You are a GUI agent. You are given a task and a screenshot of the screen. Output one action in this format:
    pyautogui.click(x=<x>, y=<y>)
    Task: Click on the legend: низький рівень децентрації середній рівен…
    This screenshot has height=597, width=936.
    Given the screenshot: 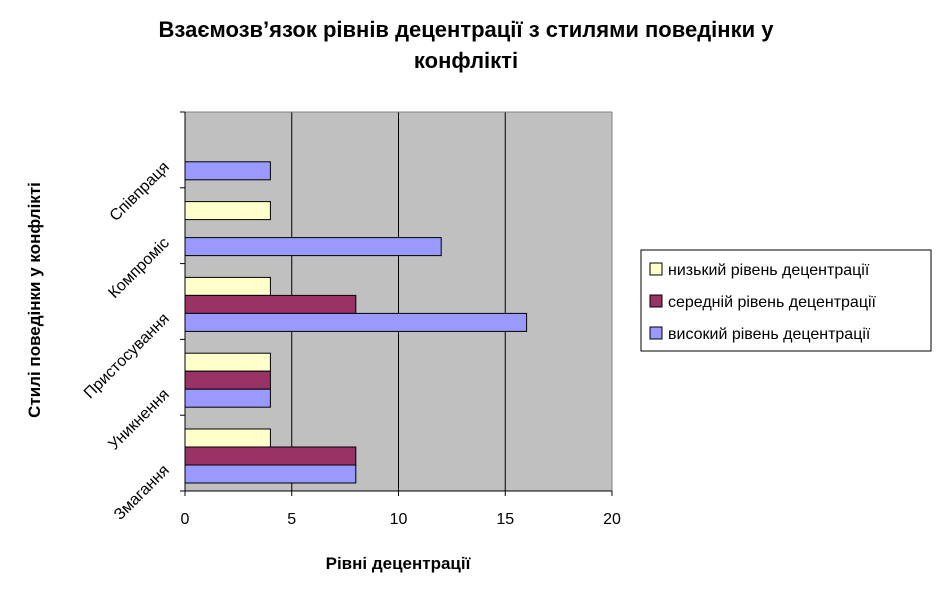 What is the action you would take?
    pyautogui.click(x=786, y=300)
    